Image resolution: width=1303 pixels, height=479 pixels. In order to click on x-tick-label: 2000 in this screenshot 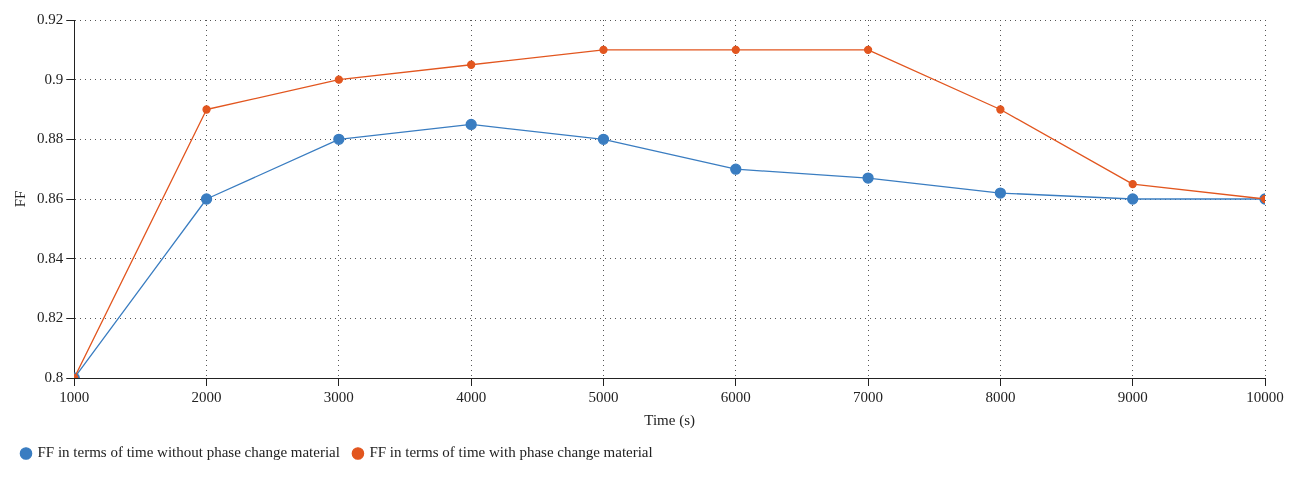, I will do `click(206, 396)`.